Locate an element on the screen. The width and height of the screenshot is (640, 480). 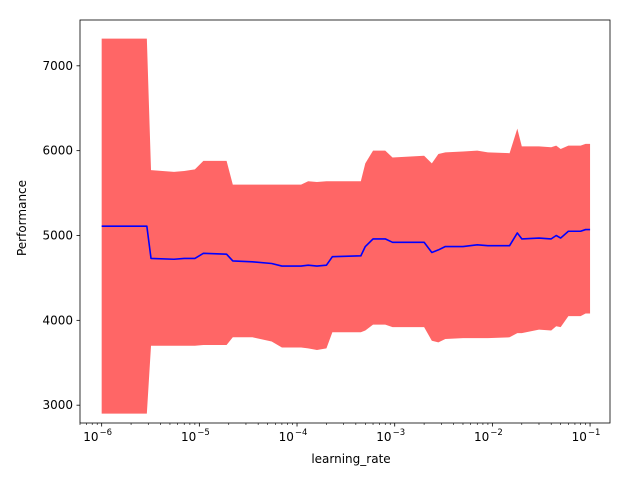
y-axis-title: Performance is located at coordinates (22, 218).